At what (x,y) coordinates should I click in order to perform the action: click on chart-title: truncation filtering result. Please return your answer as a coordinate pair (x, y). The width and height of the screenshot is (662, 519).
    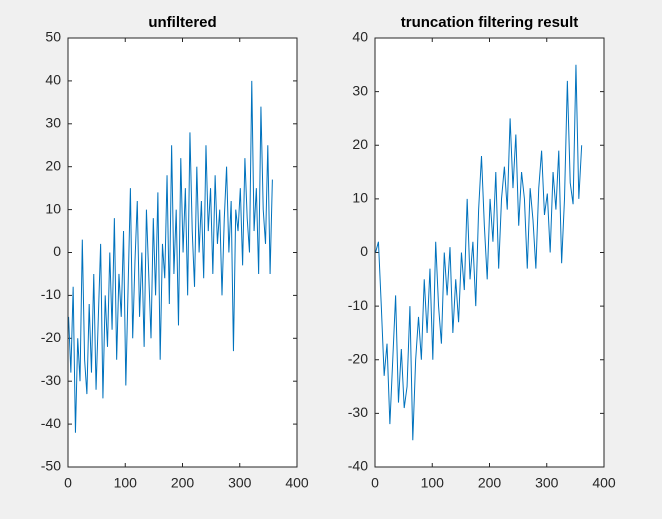
    Looking at the image, I should click on (490, 22).